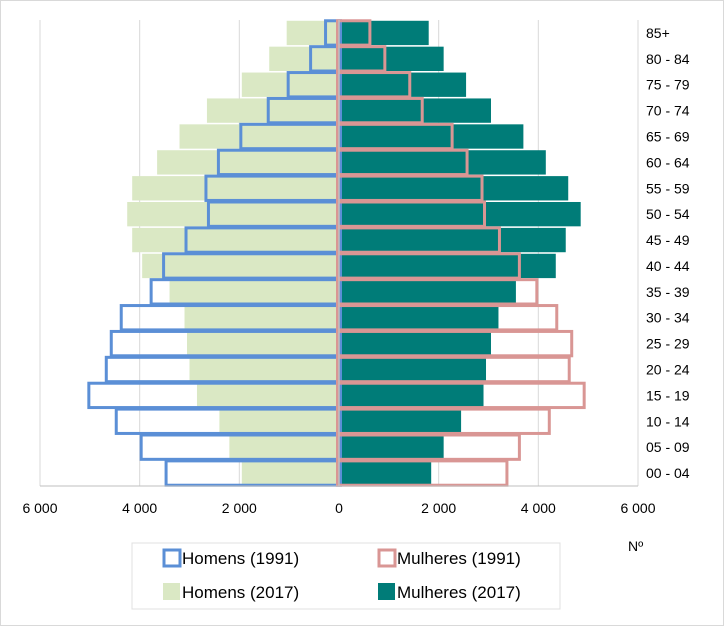 This screenshot has height=626, width=724. Describe the element at coordinates (658, 33) in the screenshot. I see `age-label-85: 85+` at that location.